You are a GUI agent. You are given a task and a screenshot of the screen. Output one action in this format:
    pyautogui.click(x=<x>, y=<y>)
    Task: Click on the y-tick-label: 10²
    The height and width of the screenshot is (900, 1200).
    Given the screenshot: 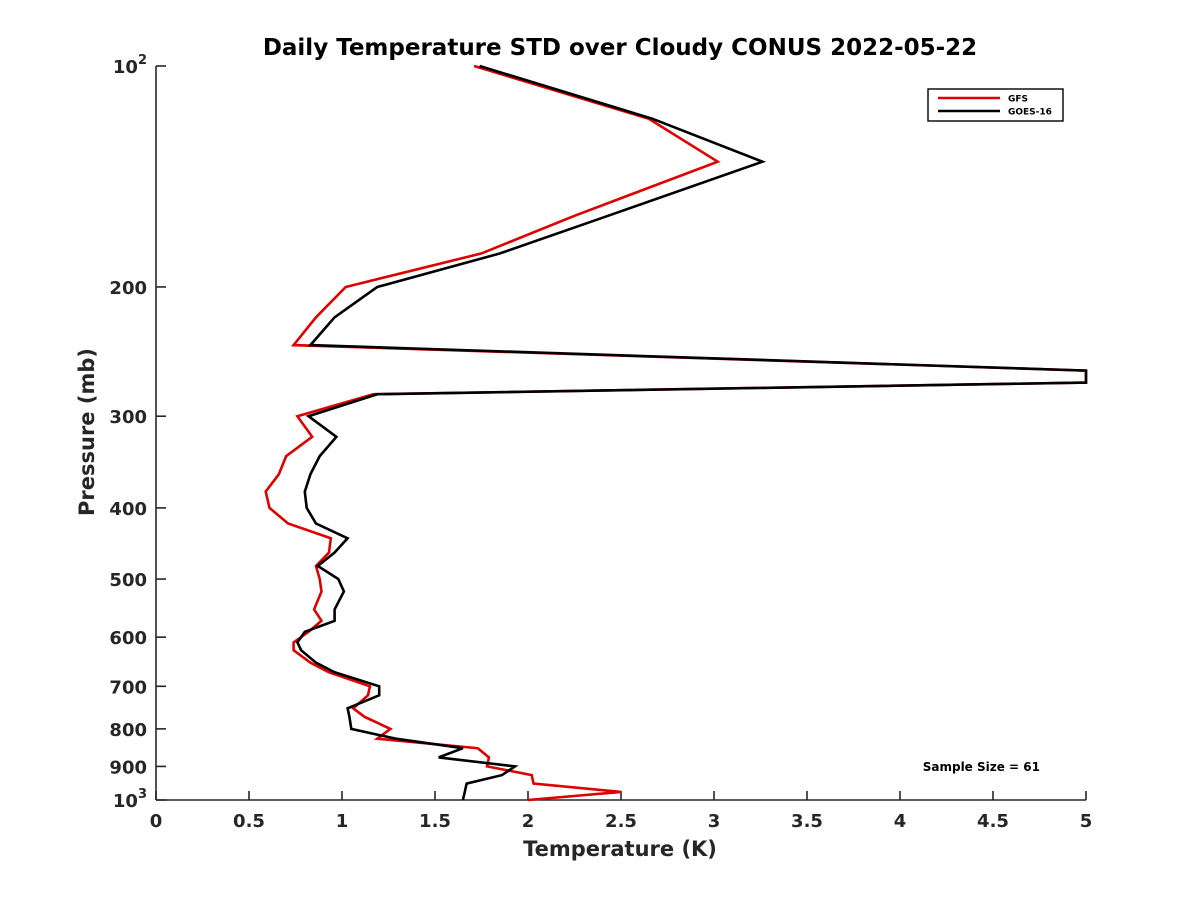 What is the action you would take?
    pyautogui.click(x=130, y=65)
    